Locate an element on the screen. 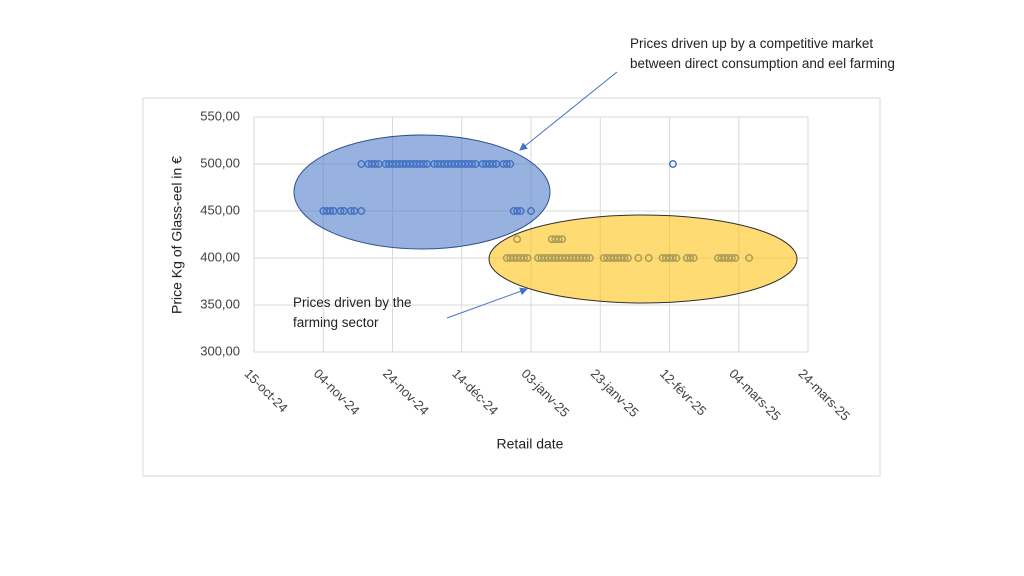  point is located at coordinates (673, 164).